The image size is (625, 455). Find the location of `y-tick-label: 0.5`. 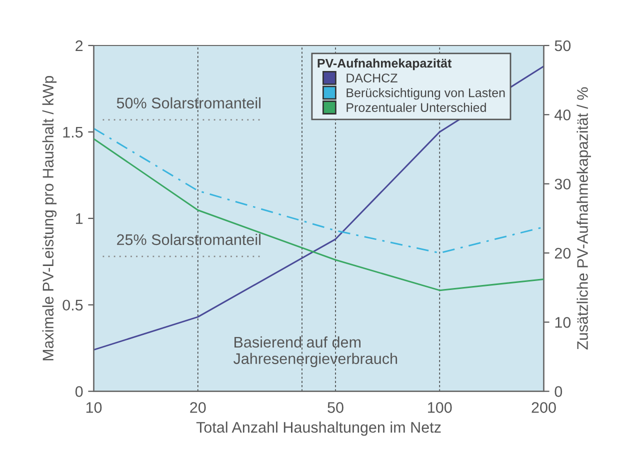

y-tick-label: 0.5 is located at coordinates (72, 305).